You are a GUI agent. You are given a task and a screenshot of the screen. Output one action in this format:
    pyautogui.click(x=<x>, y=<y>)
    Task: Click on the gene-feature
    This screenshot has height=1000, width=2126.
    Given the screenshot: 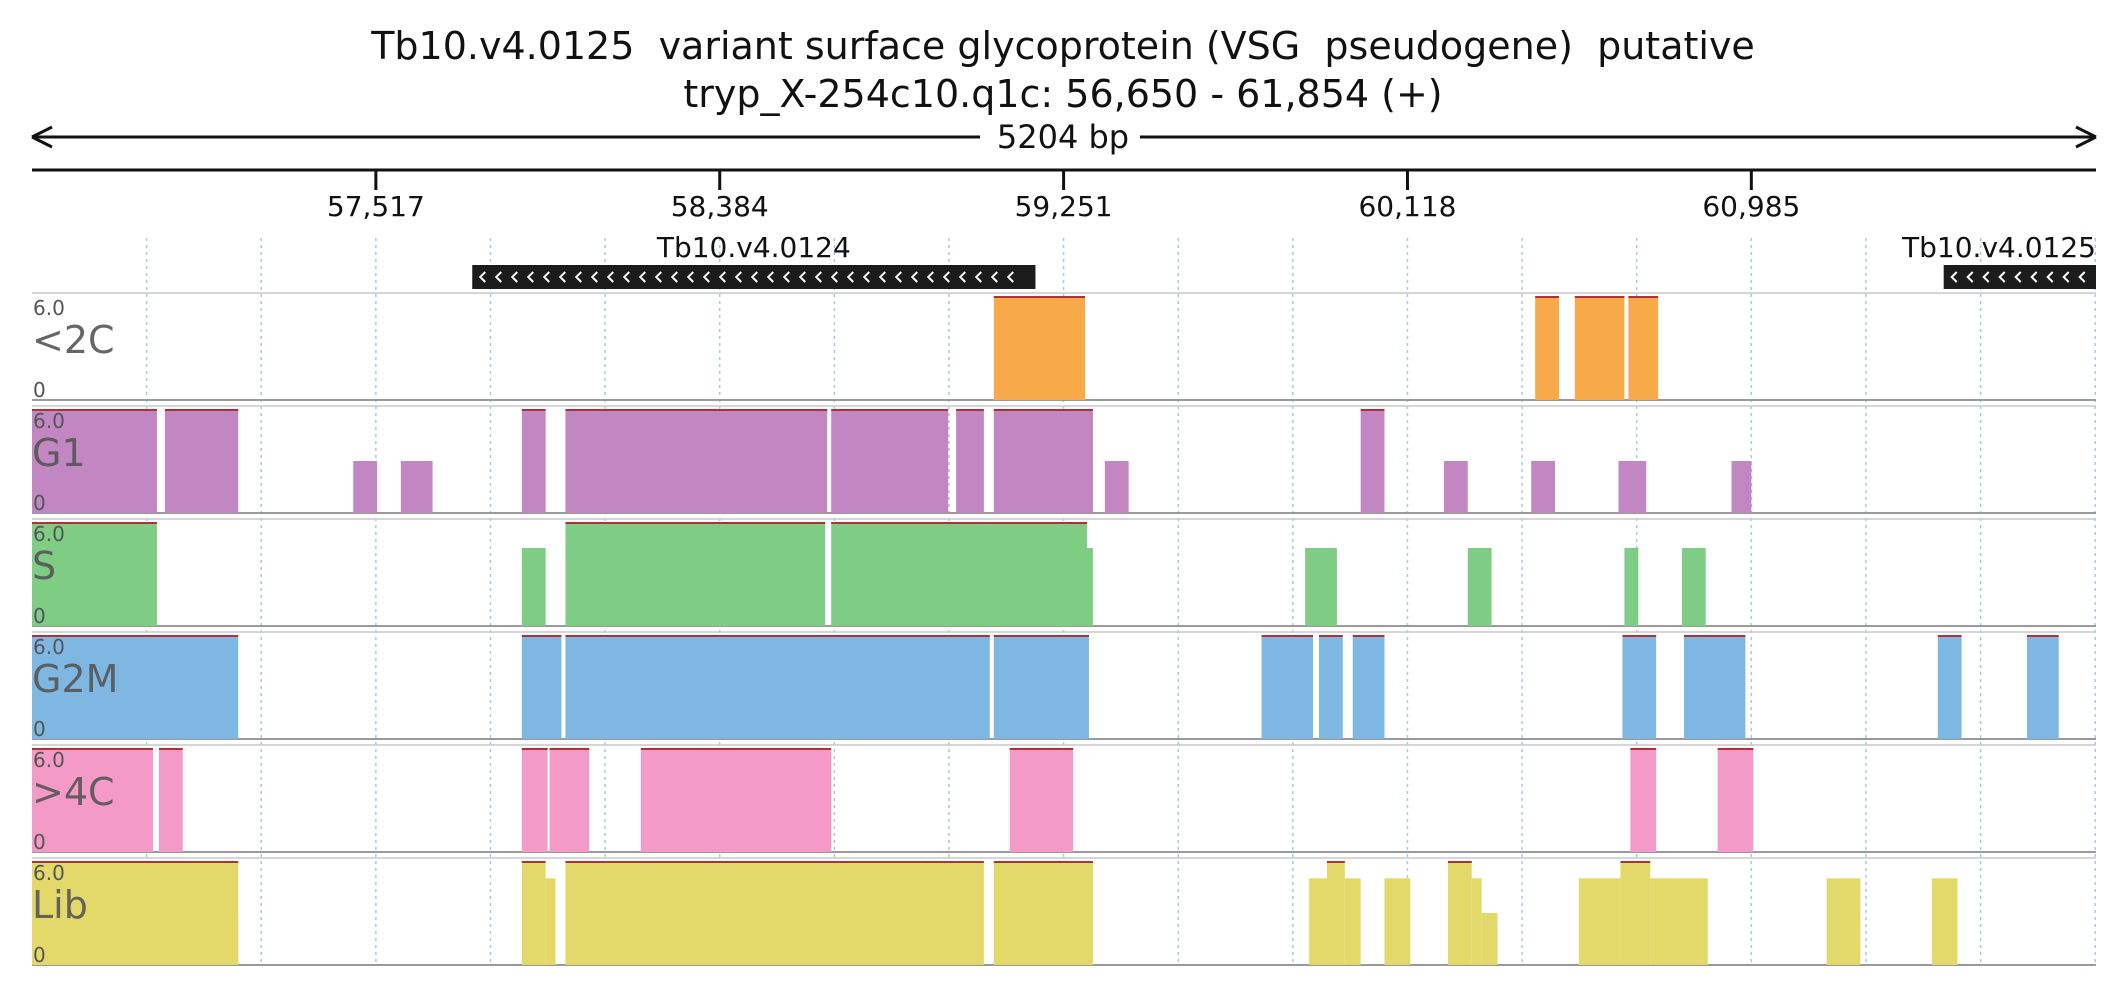 What is the action you would take?
    pyautogui.click(x=754, y=277)
    